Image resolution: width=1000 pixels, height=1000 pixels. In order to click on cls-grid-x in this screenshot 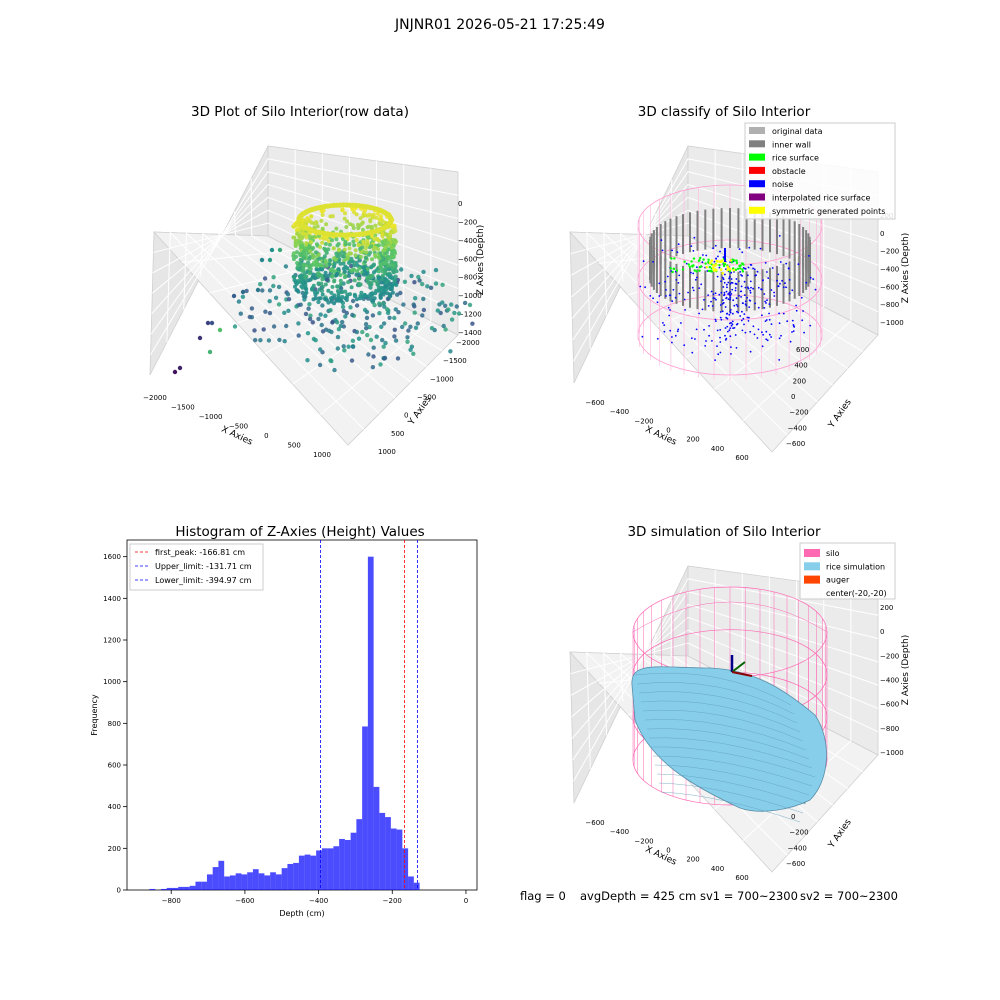, I will do `click(703, 325)`.